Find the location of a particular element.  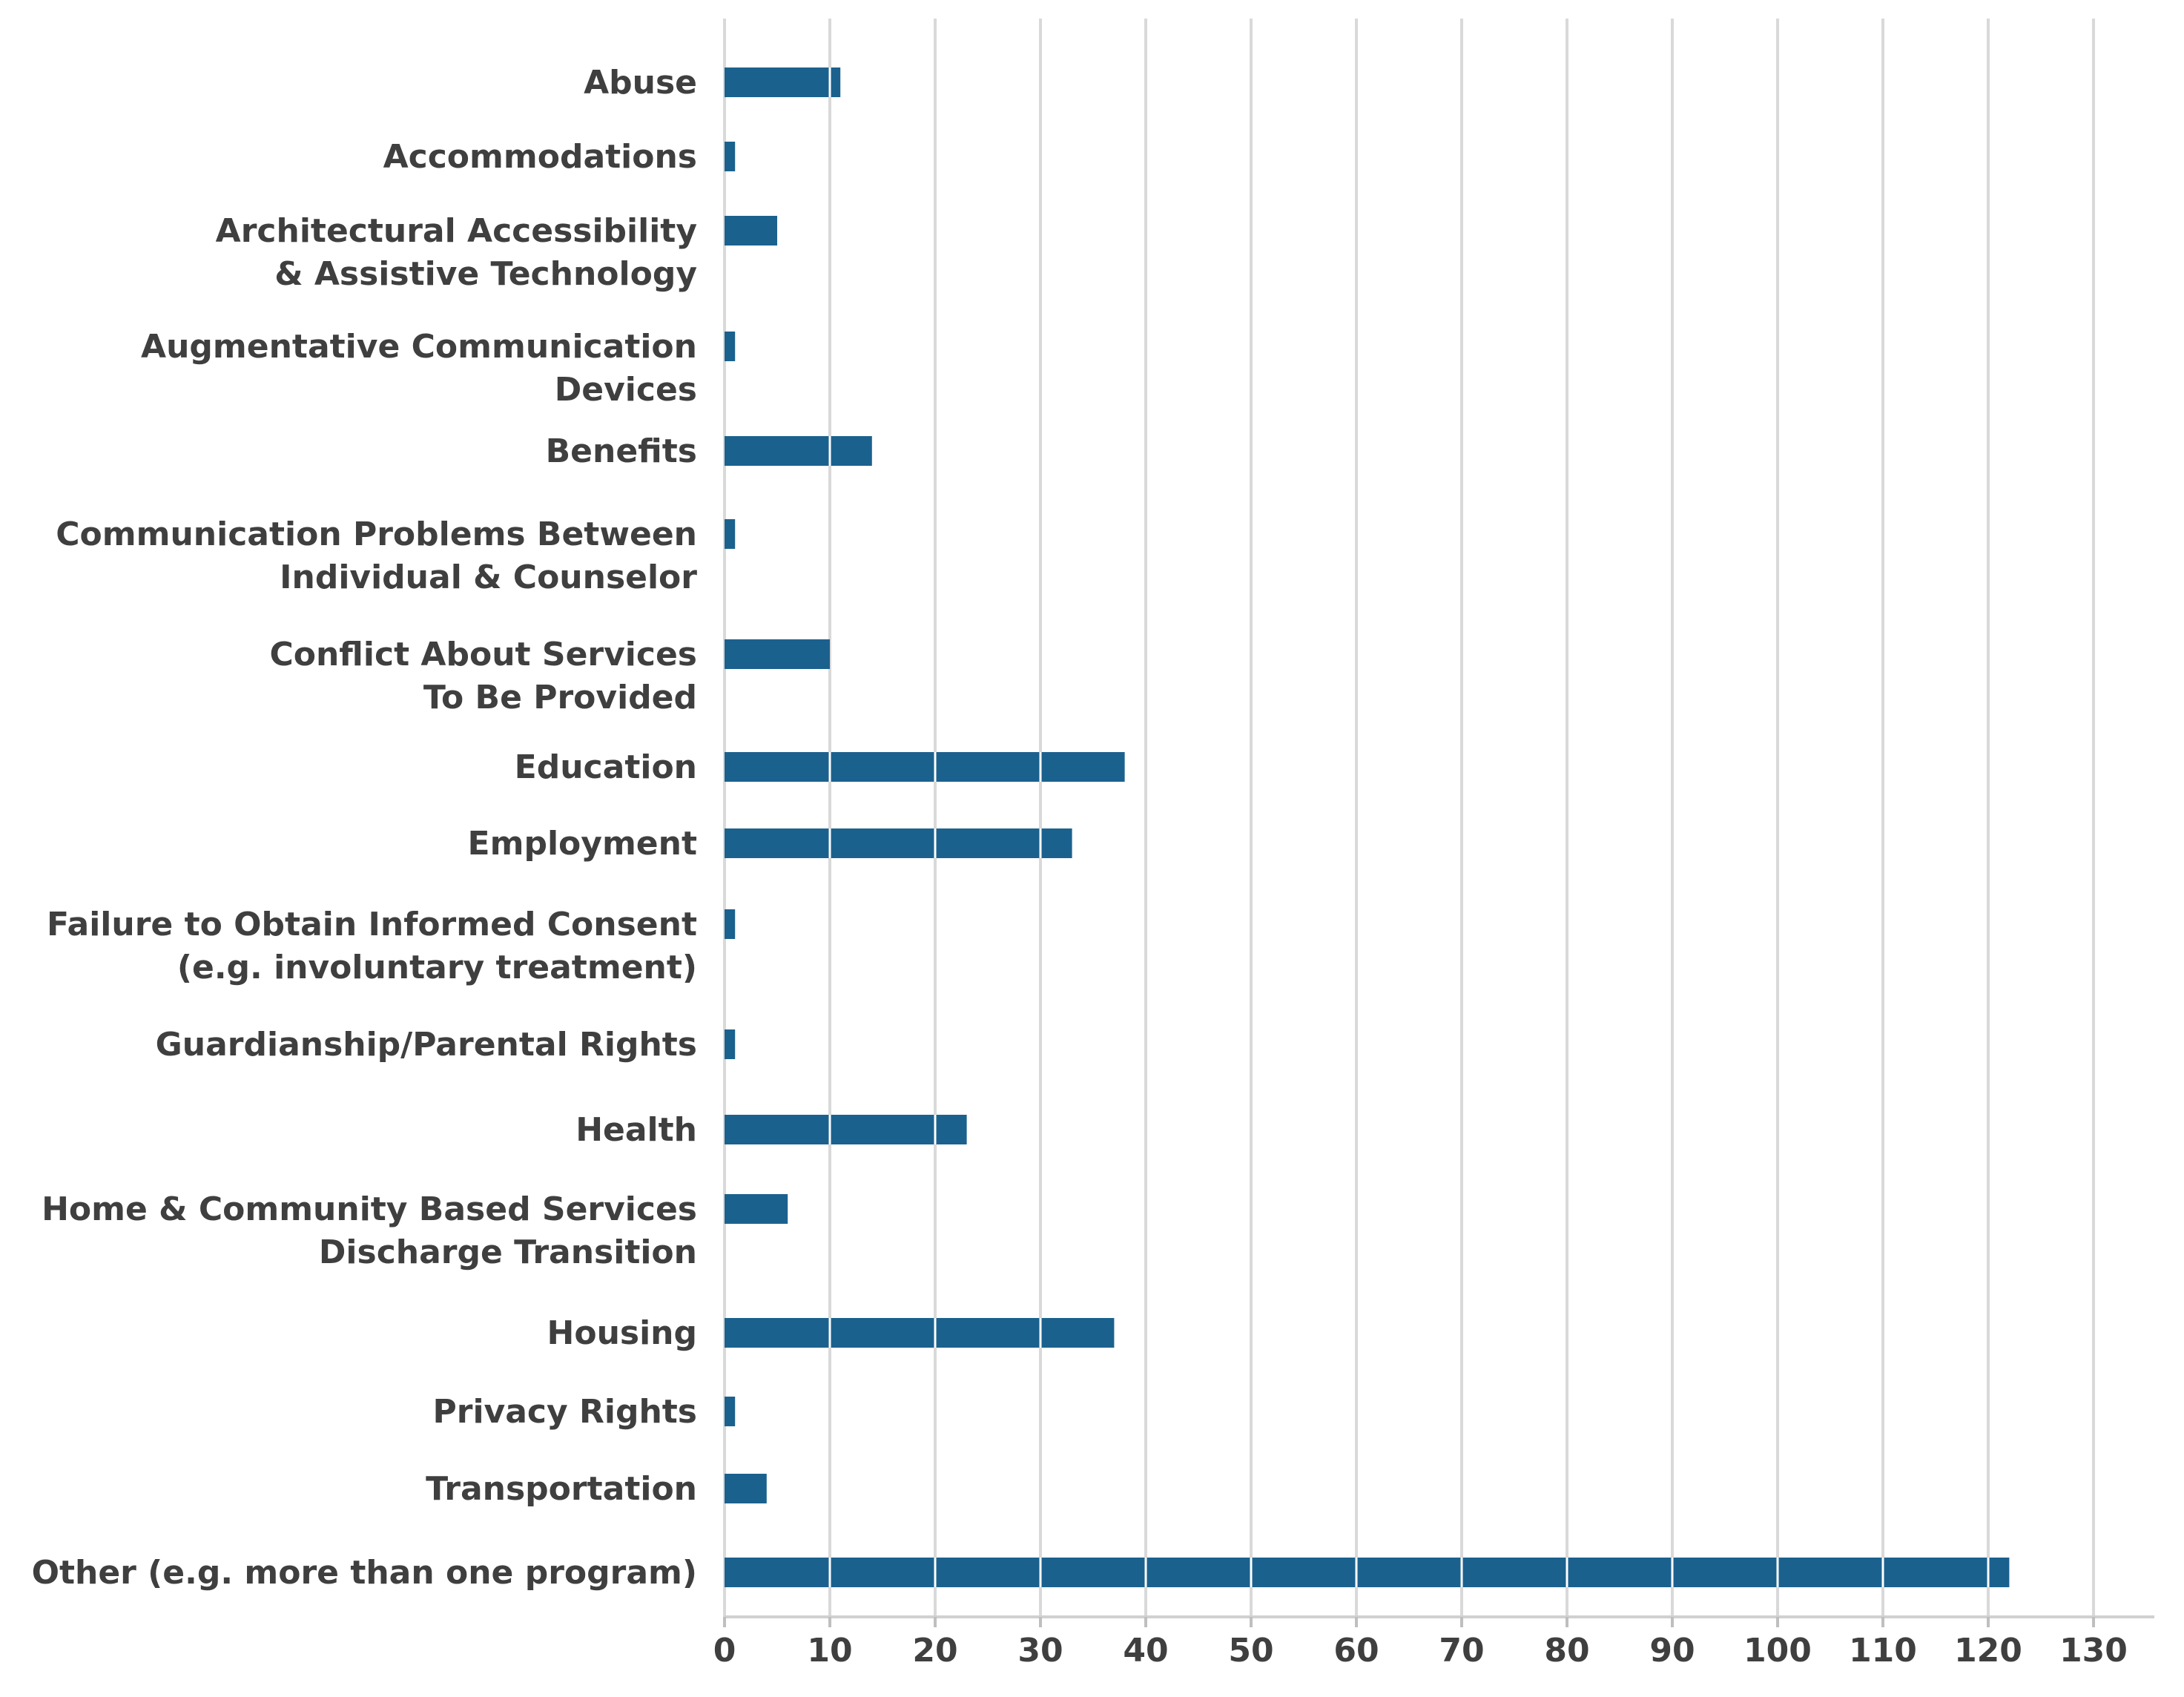

x-tick-label: 0 is located at coordinates (724, 1651).